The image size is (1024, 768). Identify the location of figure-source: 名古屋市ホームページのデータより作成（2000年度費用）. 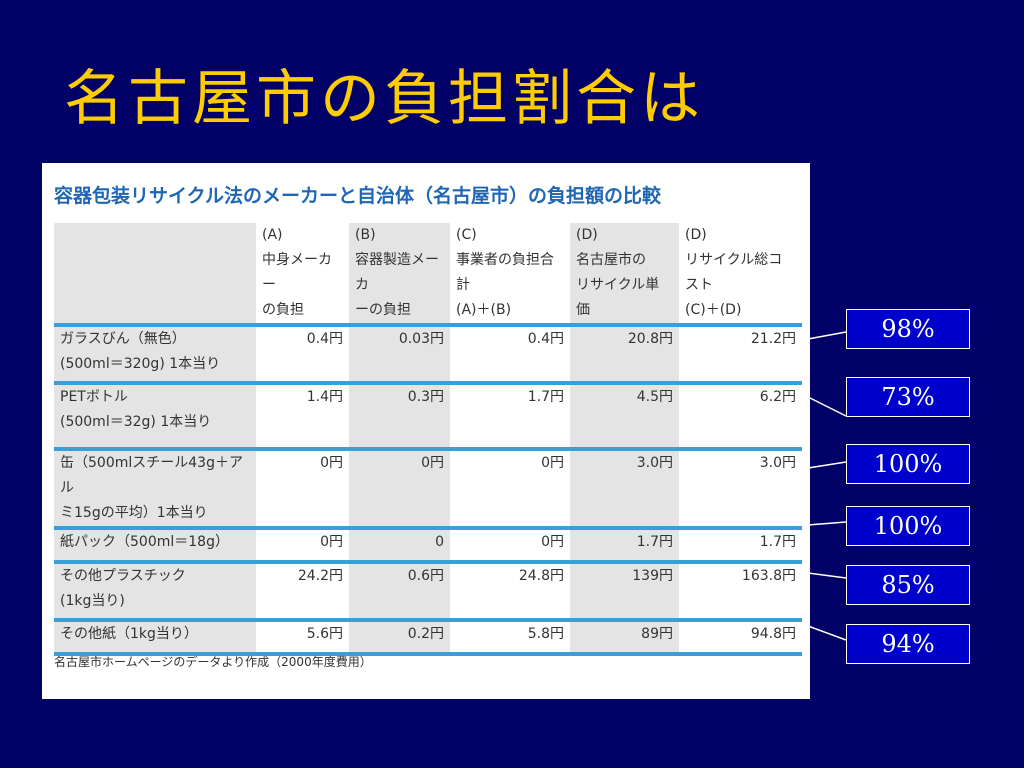
(213, 662).